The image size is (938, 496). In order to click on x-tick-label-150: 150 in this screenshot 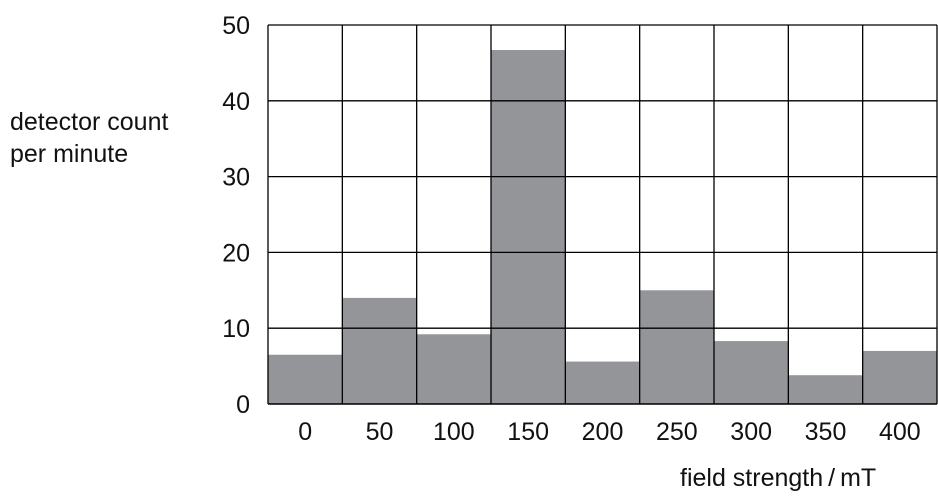, I will do `click(528, 432)`.